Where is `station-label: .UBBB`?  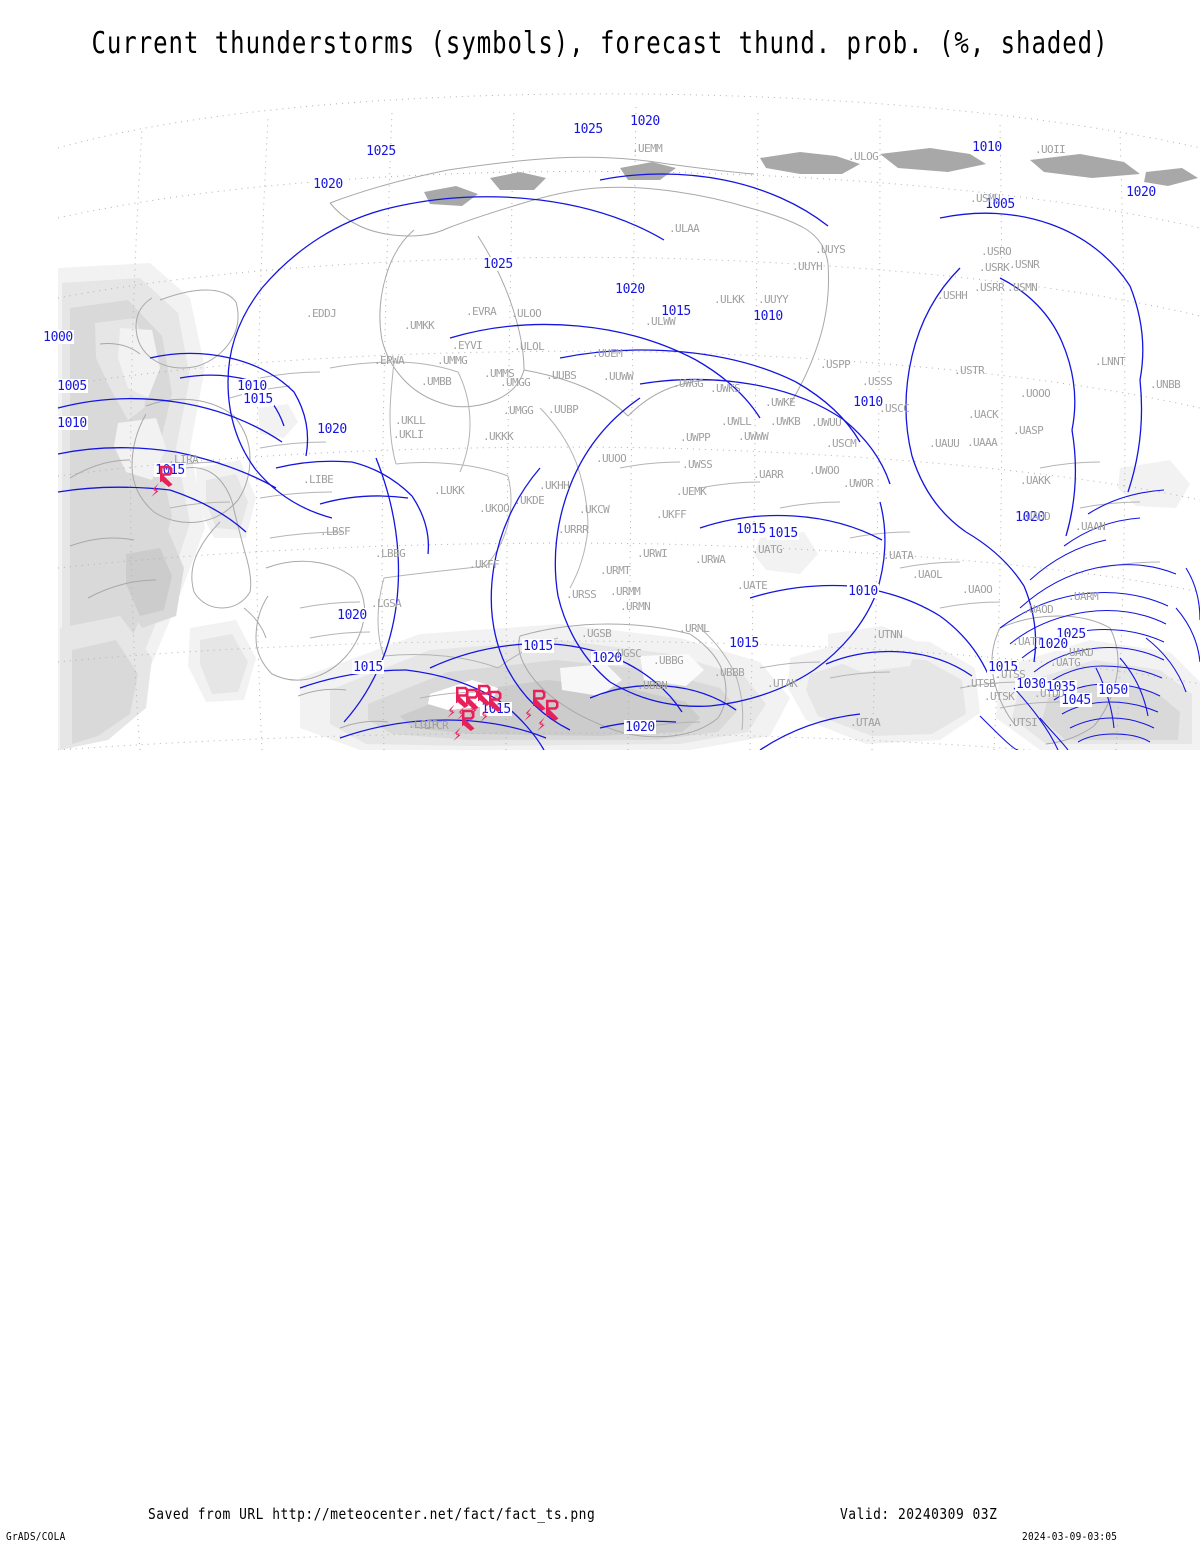
station-label: .UBBB is located at coordinates (729, 672).